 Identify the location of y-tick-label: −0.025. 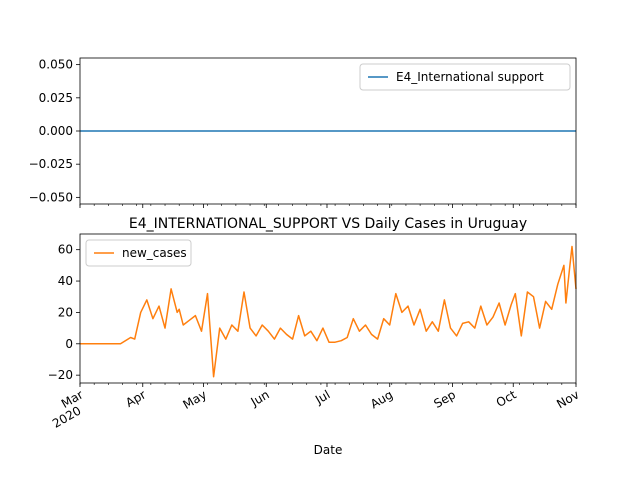
(51, 164).